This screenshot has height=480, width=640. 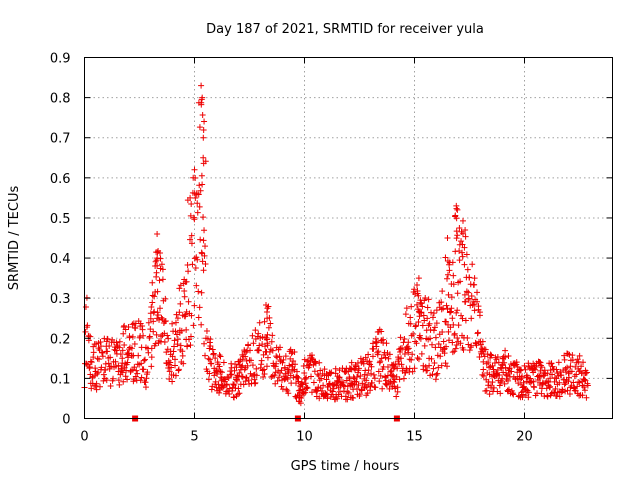 What do you see at coordinates (60, 139) in the screenshot?
I see `y-tick-label: 0.7` at bounding box center [60, 139].